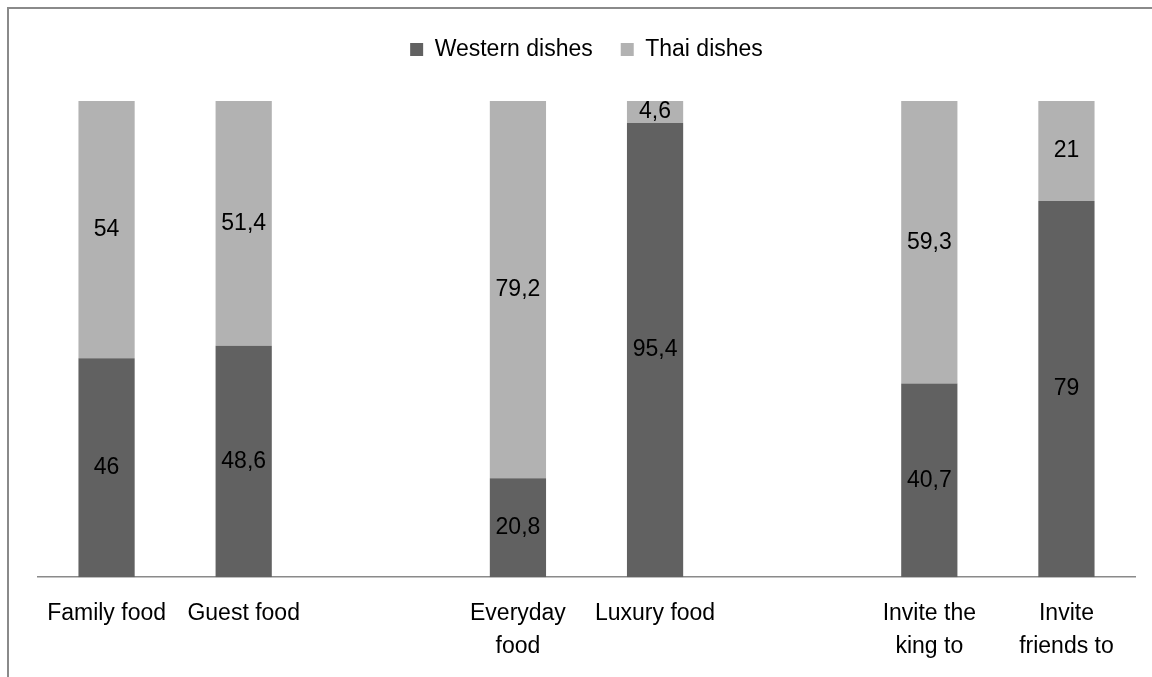  Describe the element at coordinates (243, 612) in the screenshot. I see `x-tick-label: Guest food` at that location.